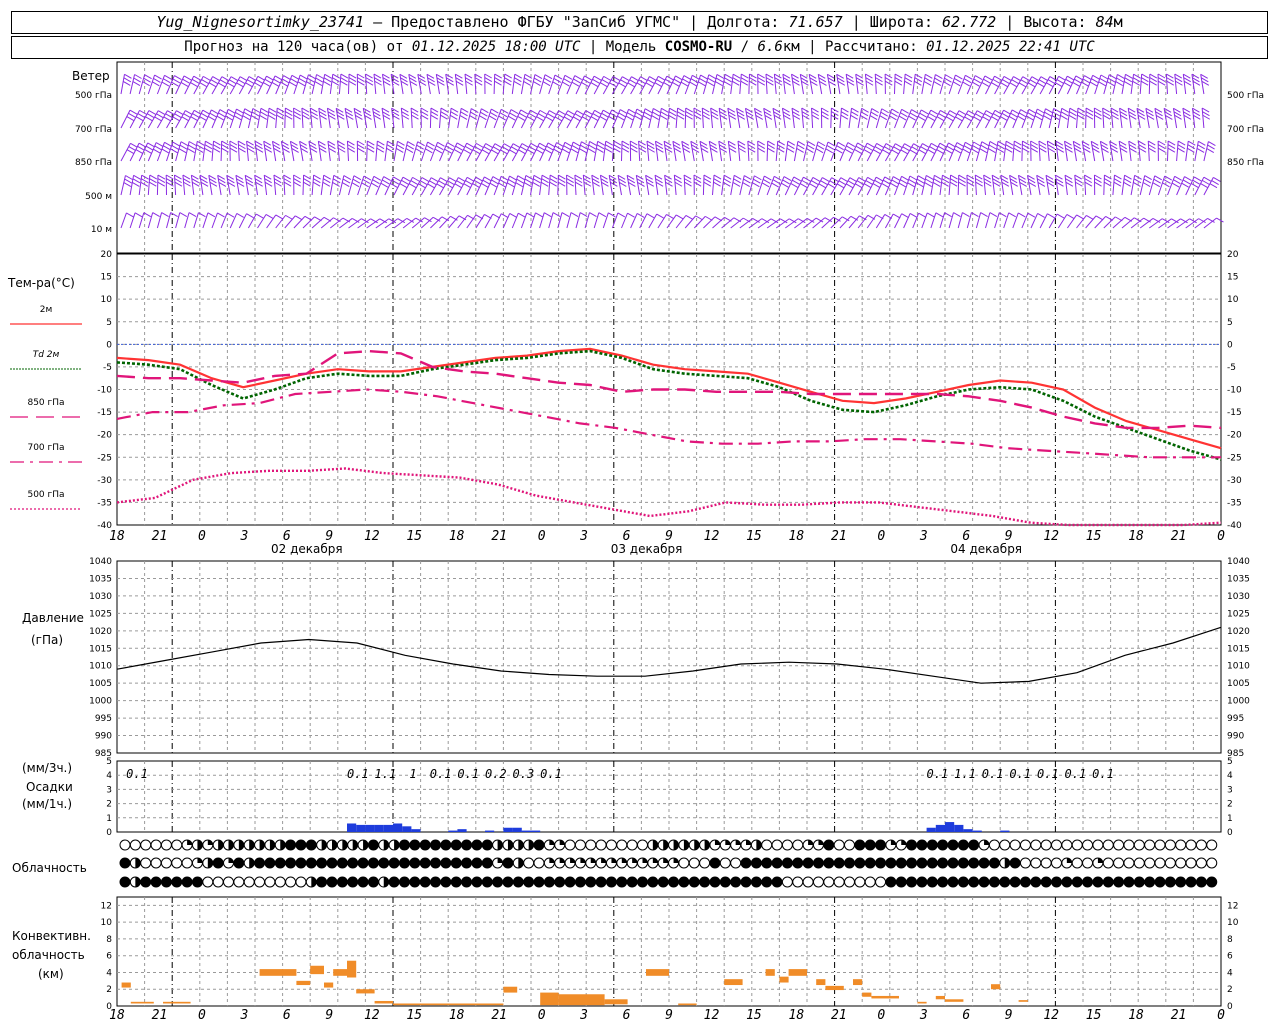 This screenshot has width=1280, height=1024. I want to click on temp-tick-left: 20, so click(107, 255).